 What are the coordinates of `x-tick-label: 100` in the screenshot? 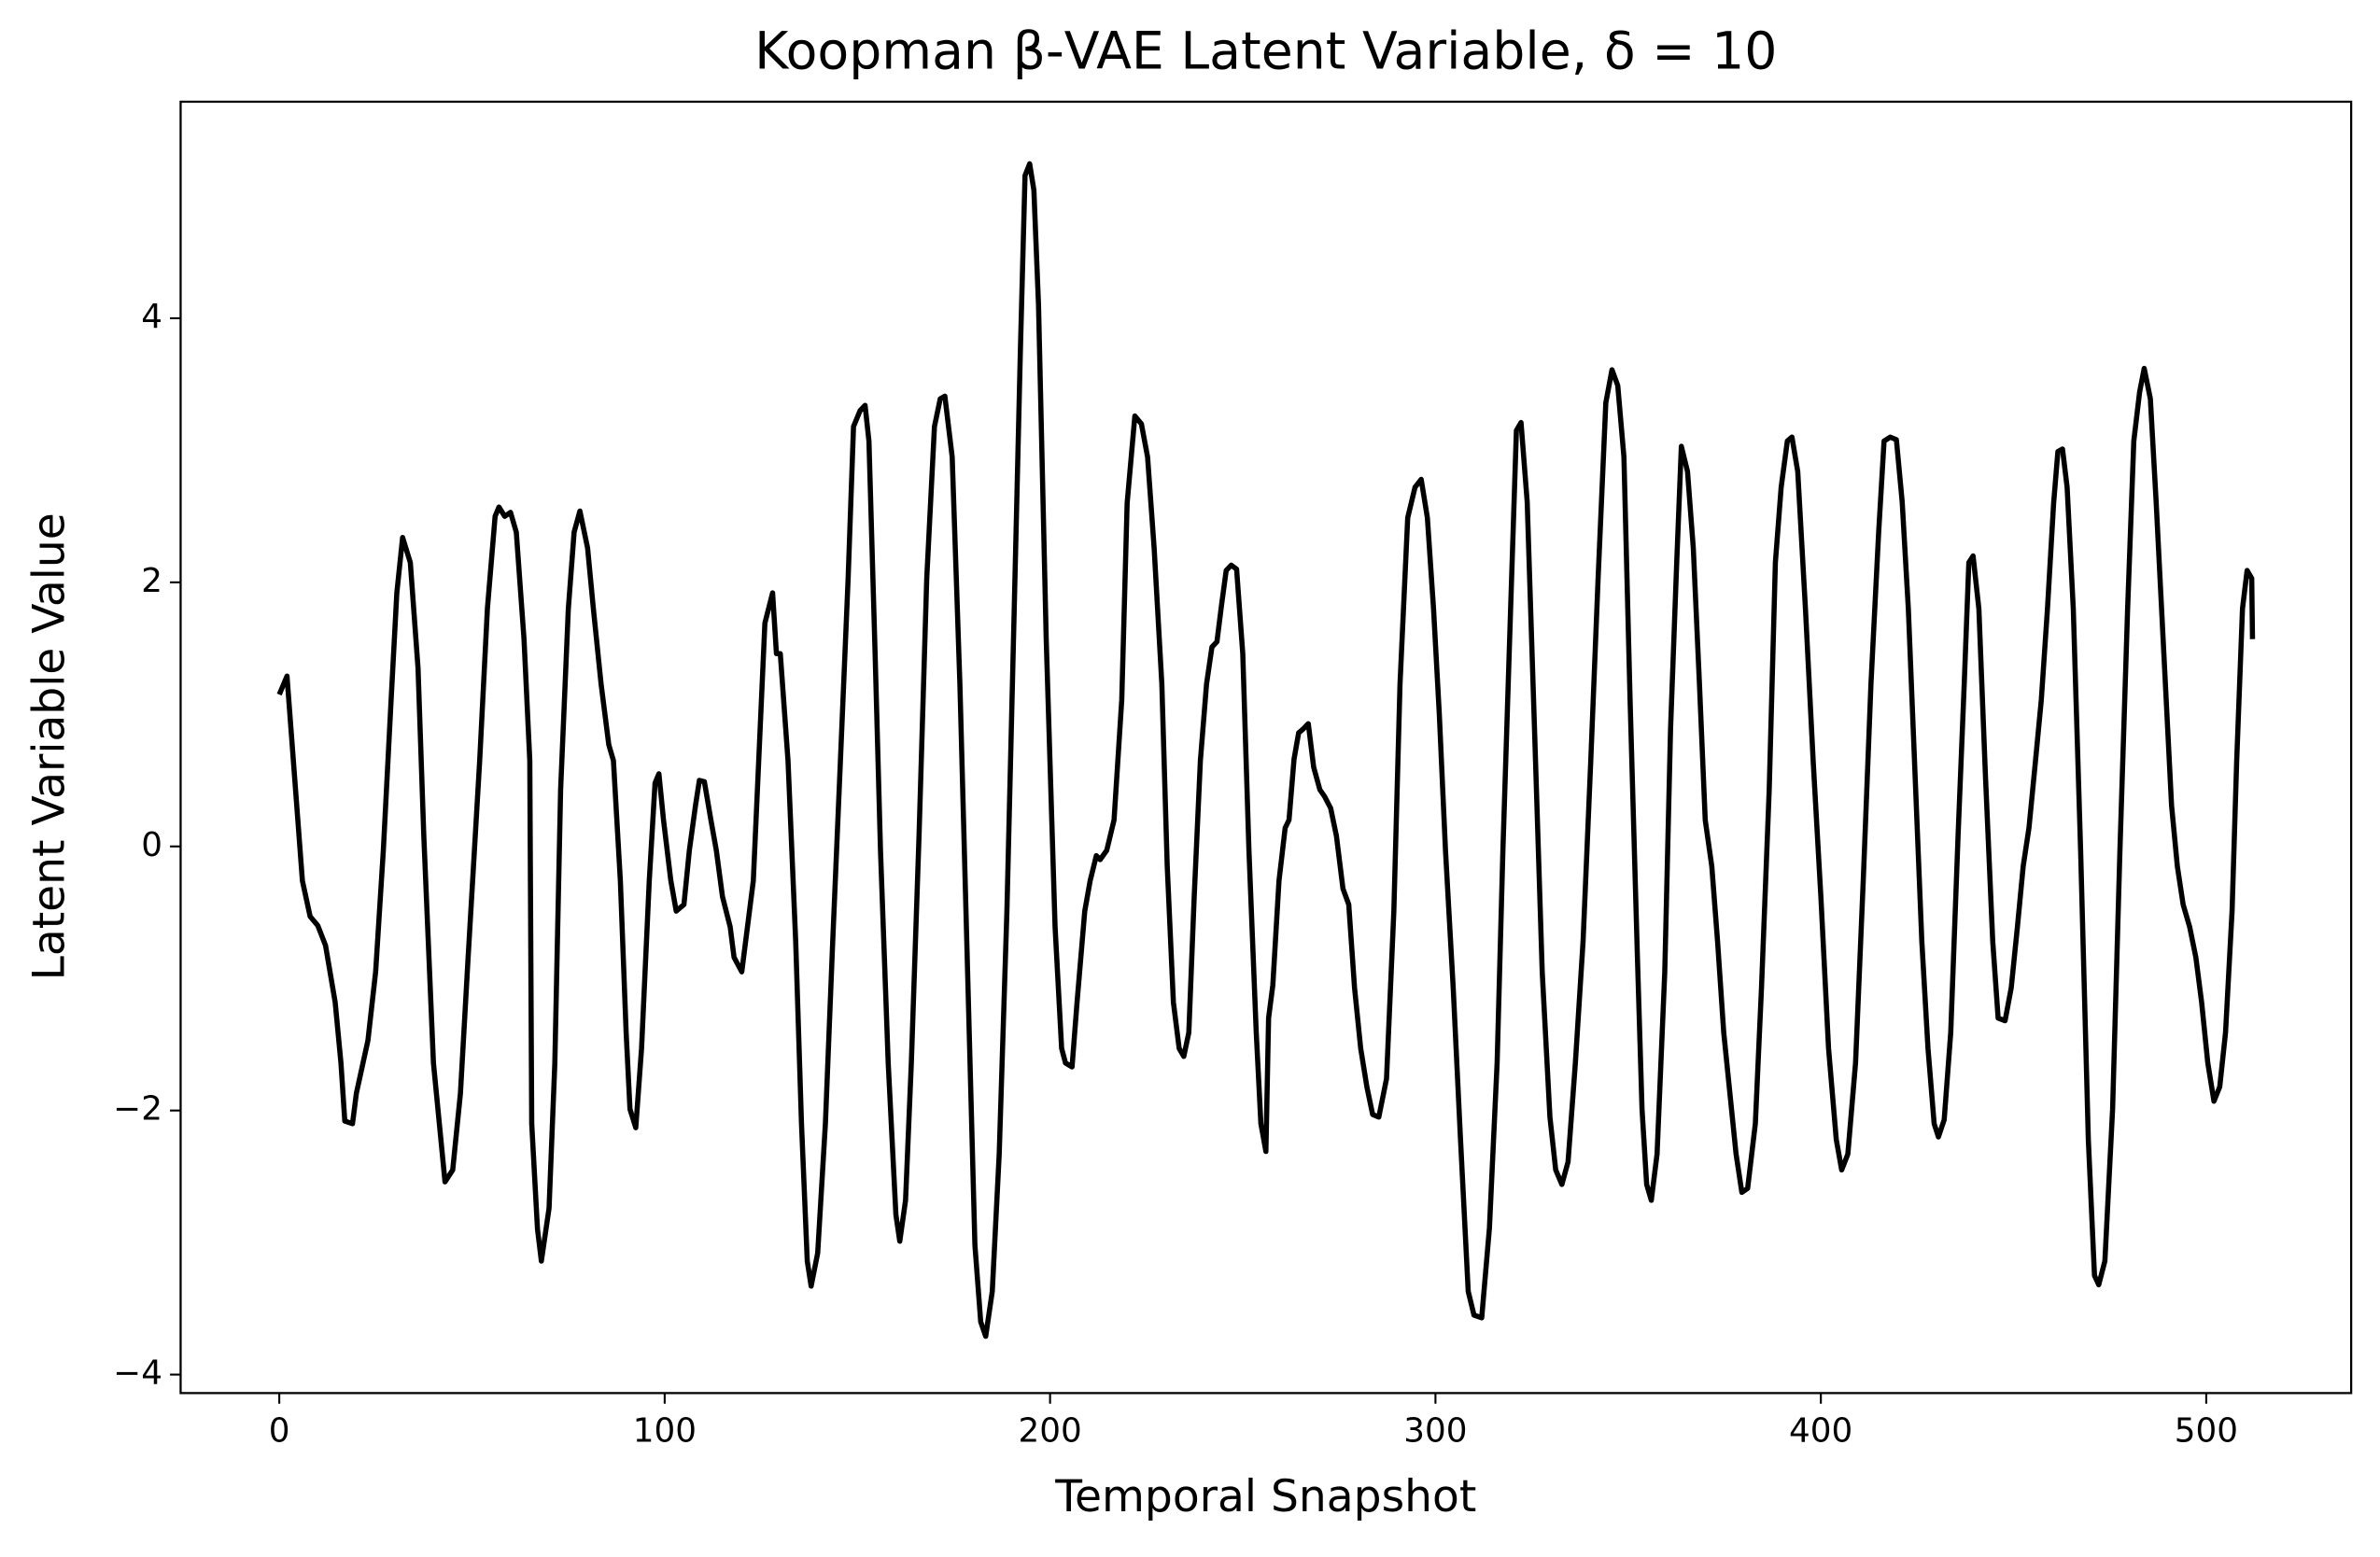 It's located at (665, 1431).